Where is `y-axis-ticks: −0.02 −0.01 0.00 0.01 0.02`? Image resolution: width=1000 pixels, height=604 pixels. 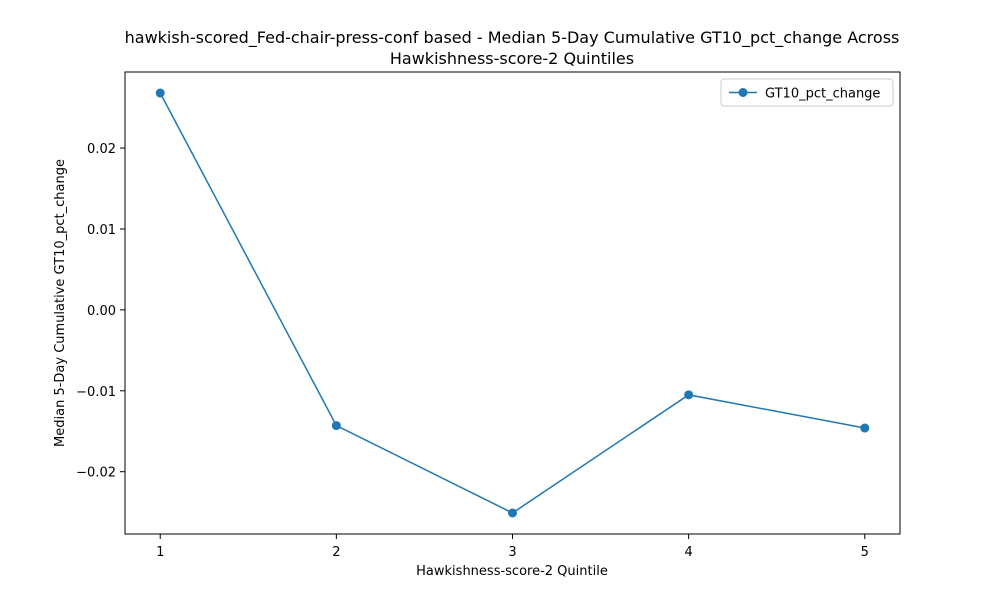 y-axis-ticks: −0.02 −0.01 0.00 0.01 0.02 is located at coordinates (100, 311).